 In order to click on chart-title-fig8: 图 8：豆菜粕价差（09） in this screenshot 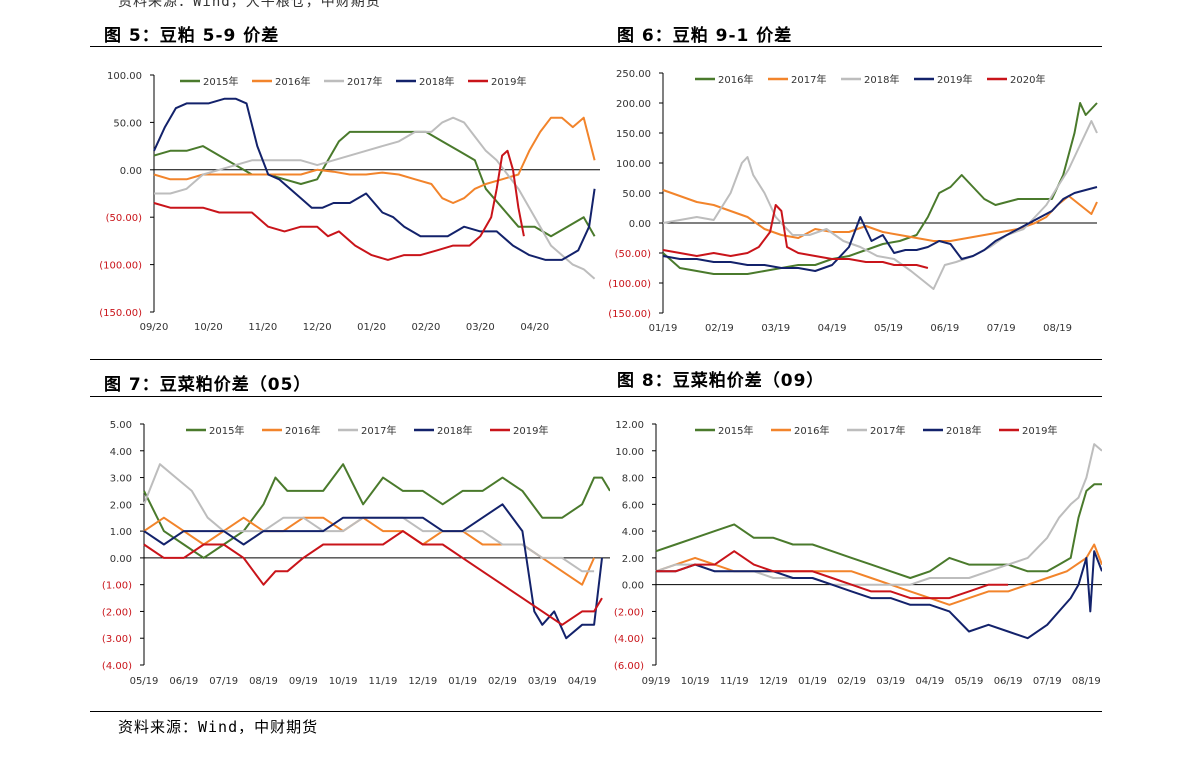, I will do `click(721, 381)`.